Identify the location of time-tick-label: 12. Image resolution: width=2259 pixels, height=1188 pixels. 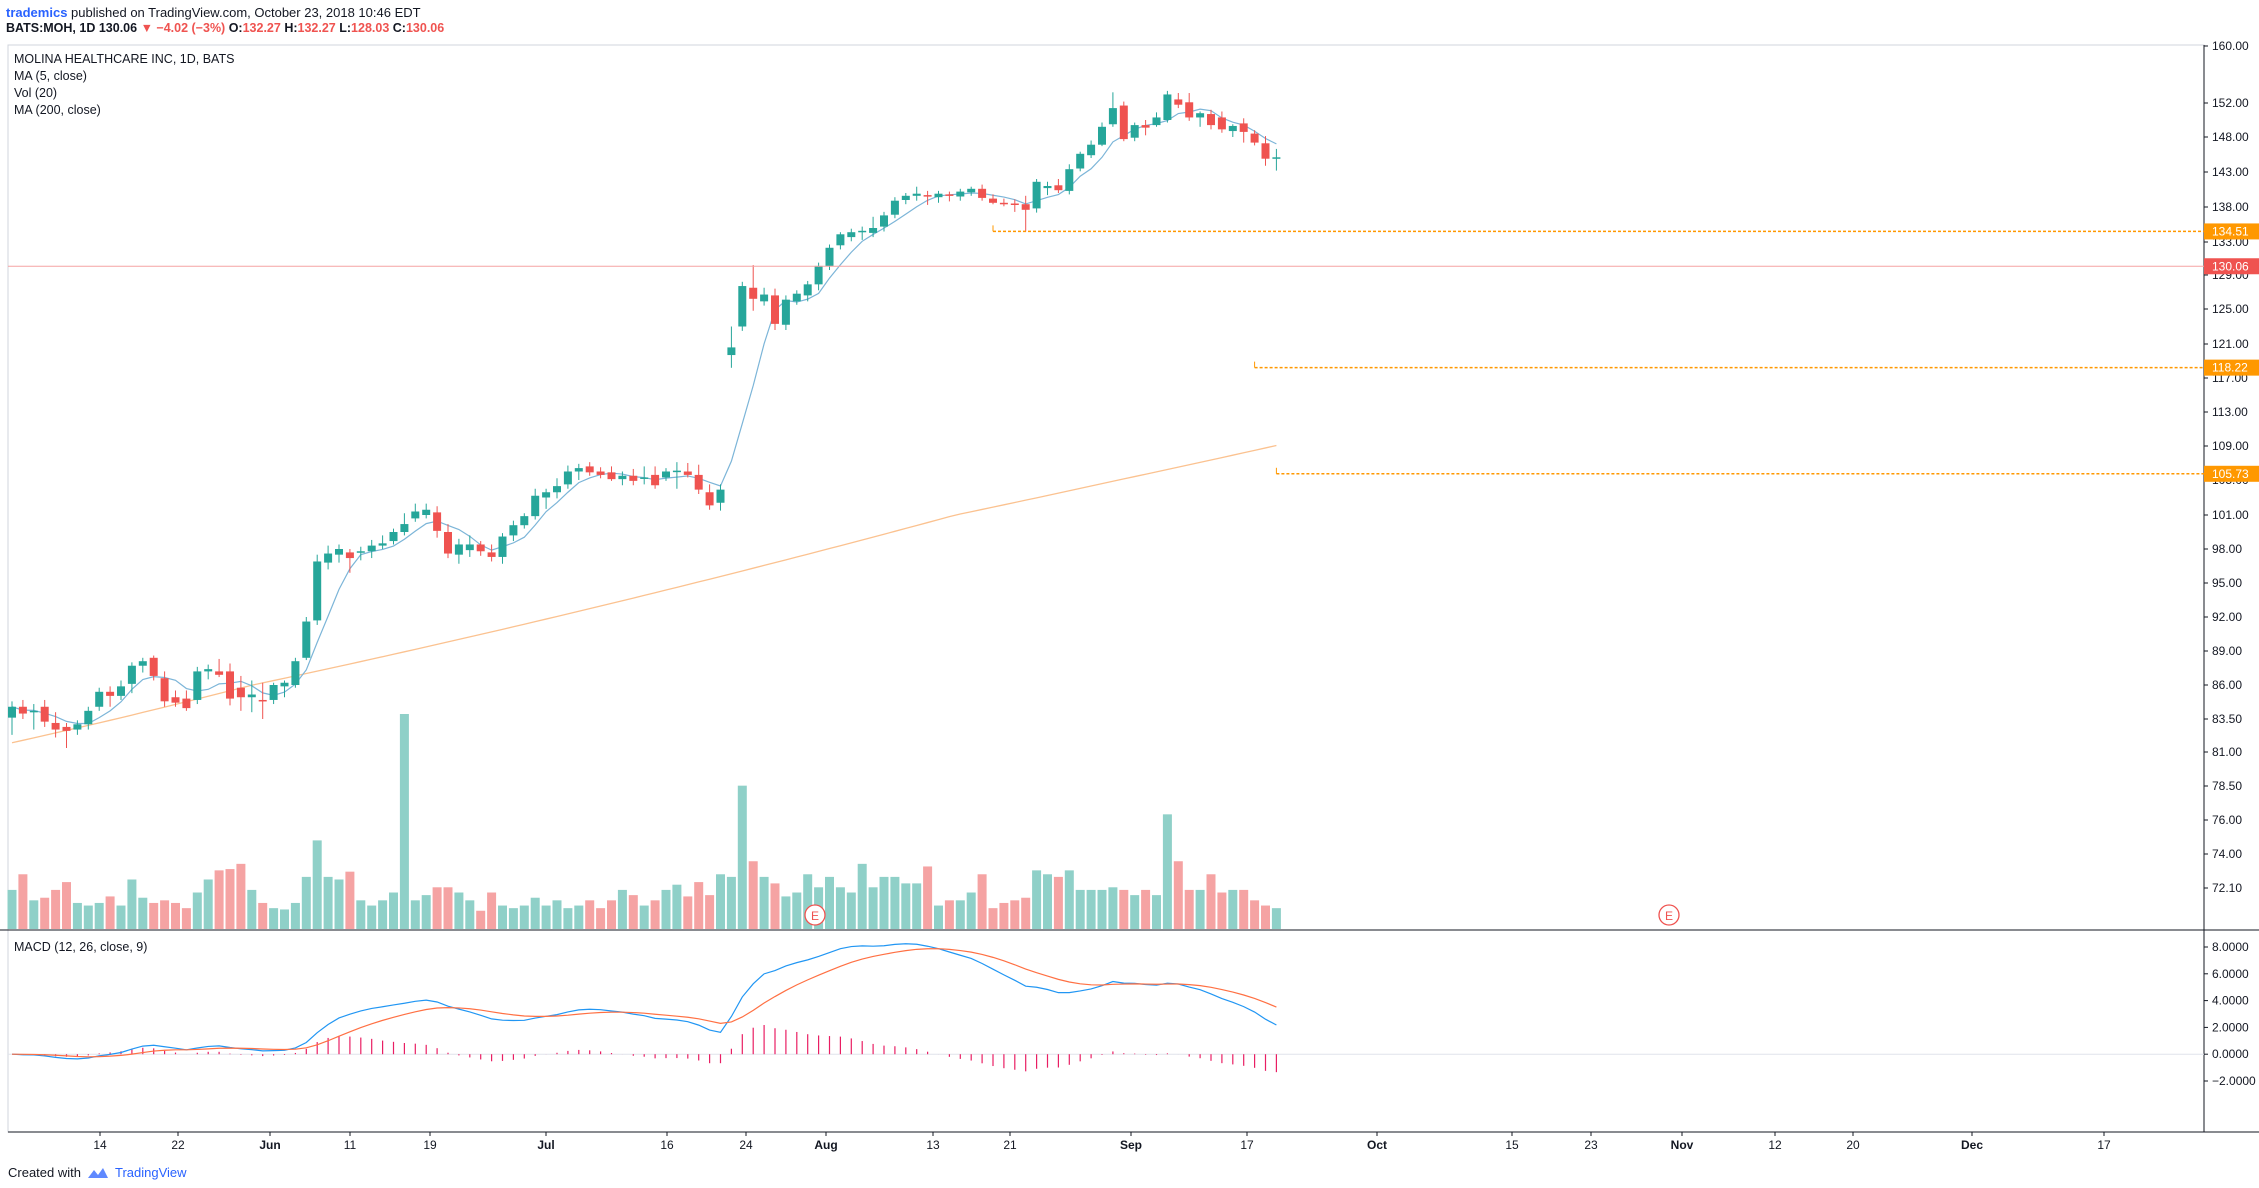
(1775, 1145).